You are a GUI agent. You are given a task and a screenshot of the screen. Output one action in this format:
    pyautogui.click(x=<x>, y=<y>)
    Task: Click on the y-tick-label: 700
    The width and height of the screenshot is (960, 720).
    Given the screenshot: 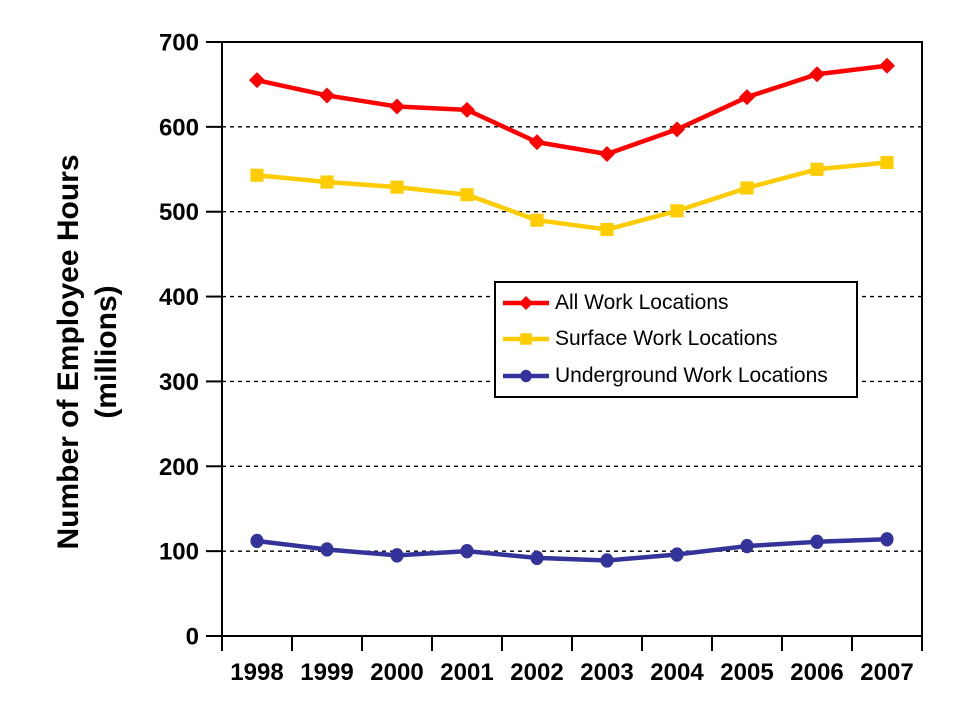 What is the action you would take?
    pyautogui.click(x=179, y=43)
    